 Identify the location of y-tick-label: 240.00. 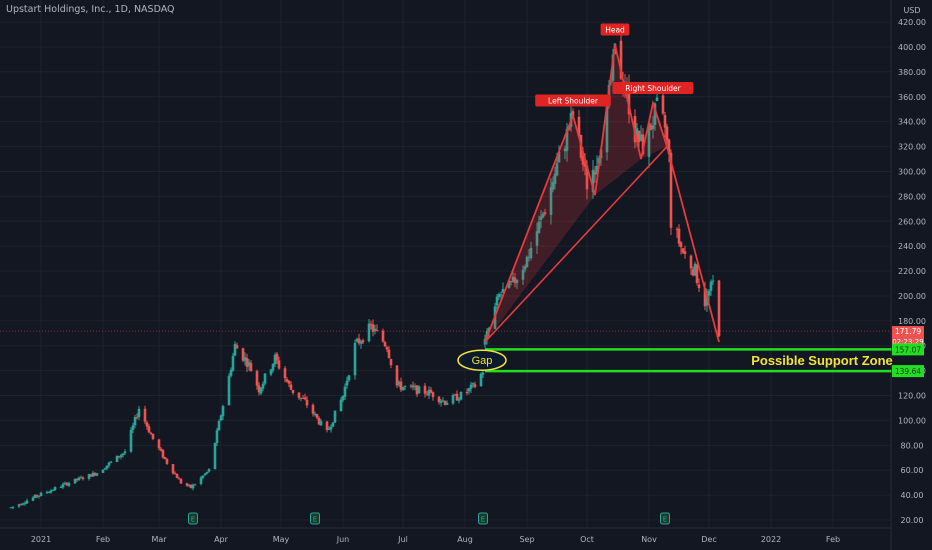
(912, 246).